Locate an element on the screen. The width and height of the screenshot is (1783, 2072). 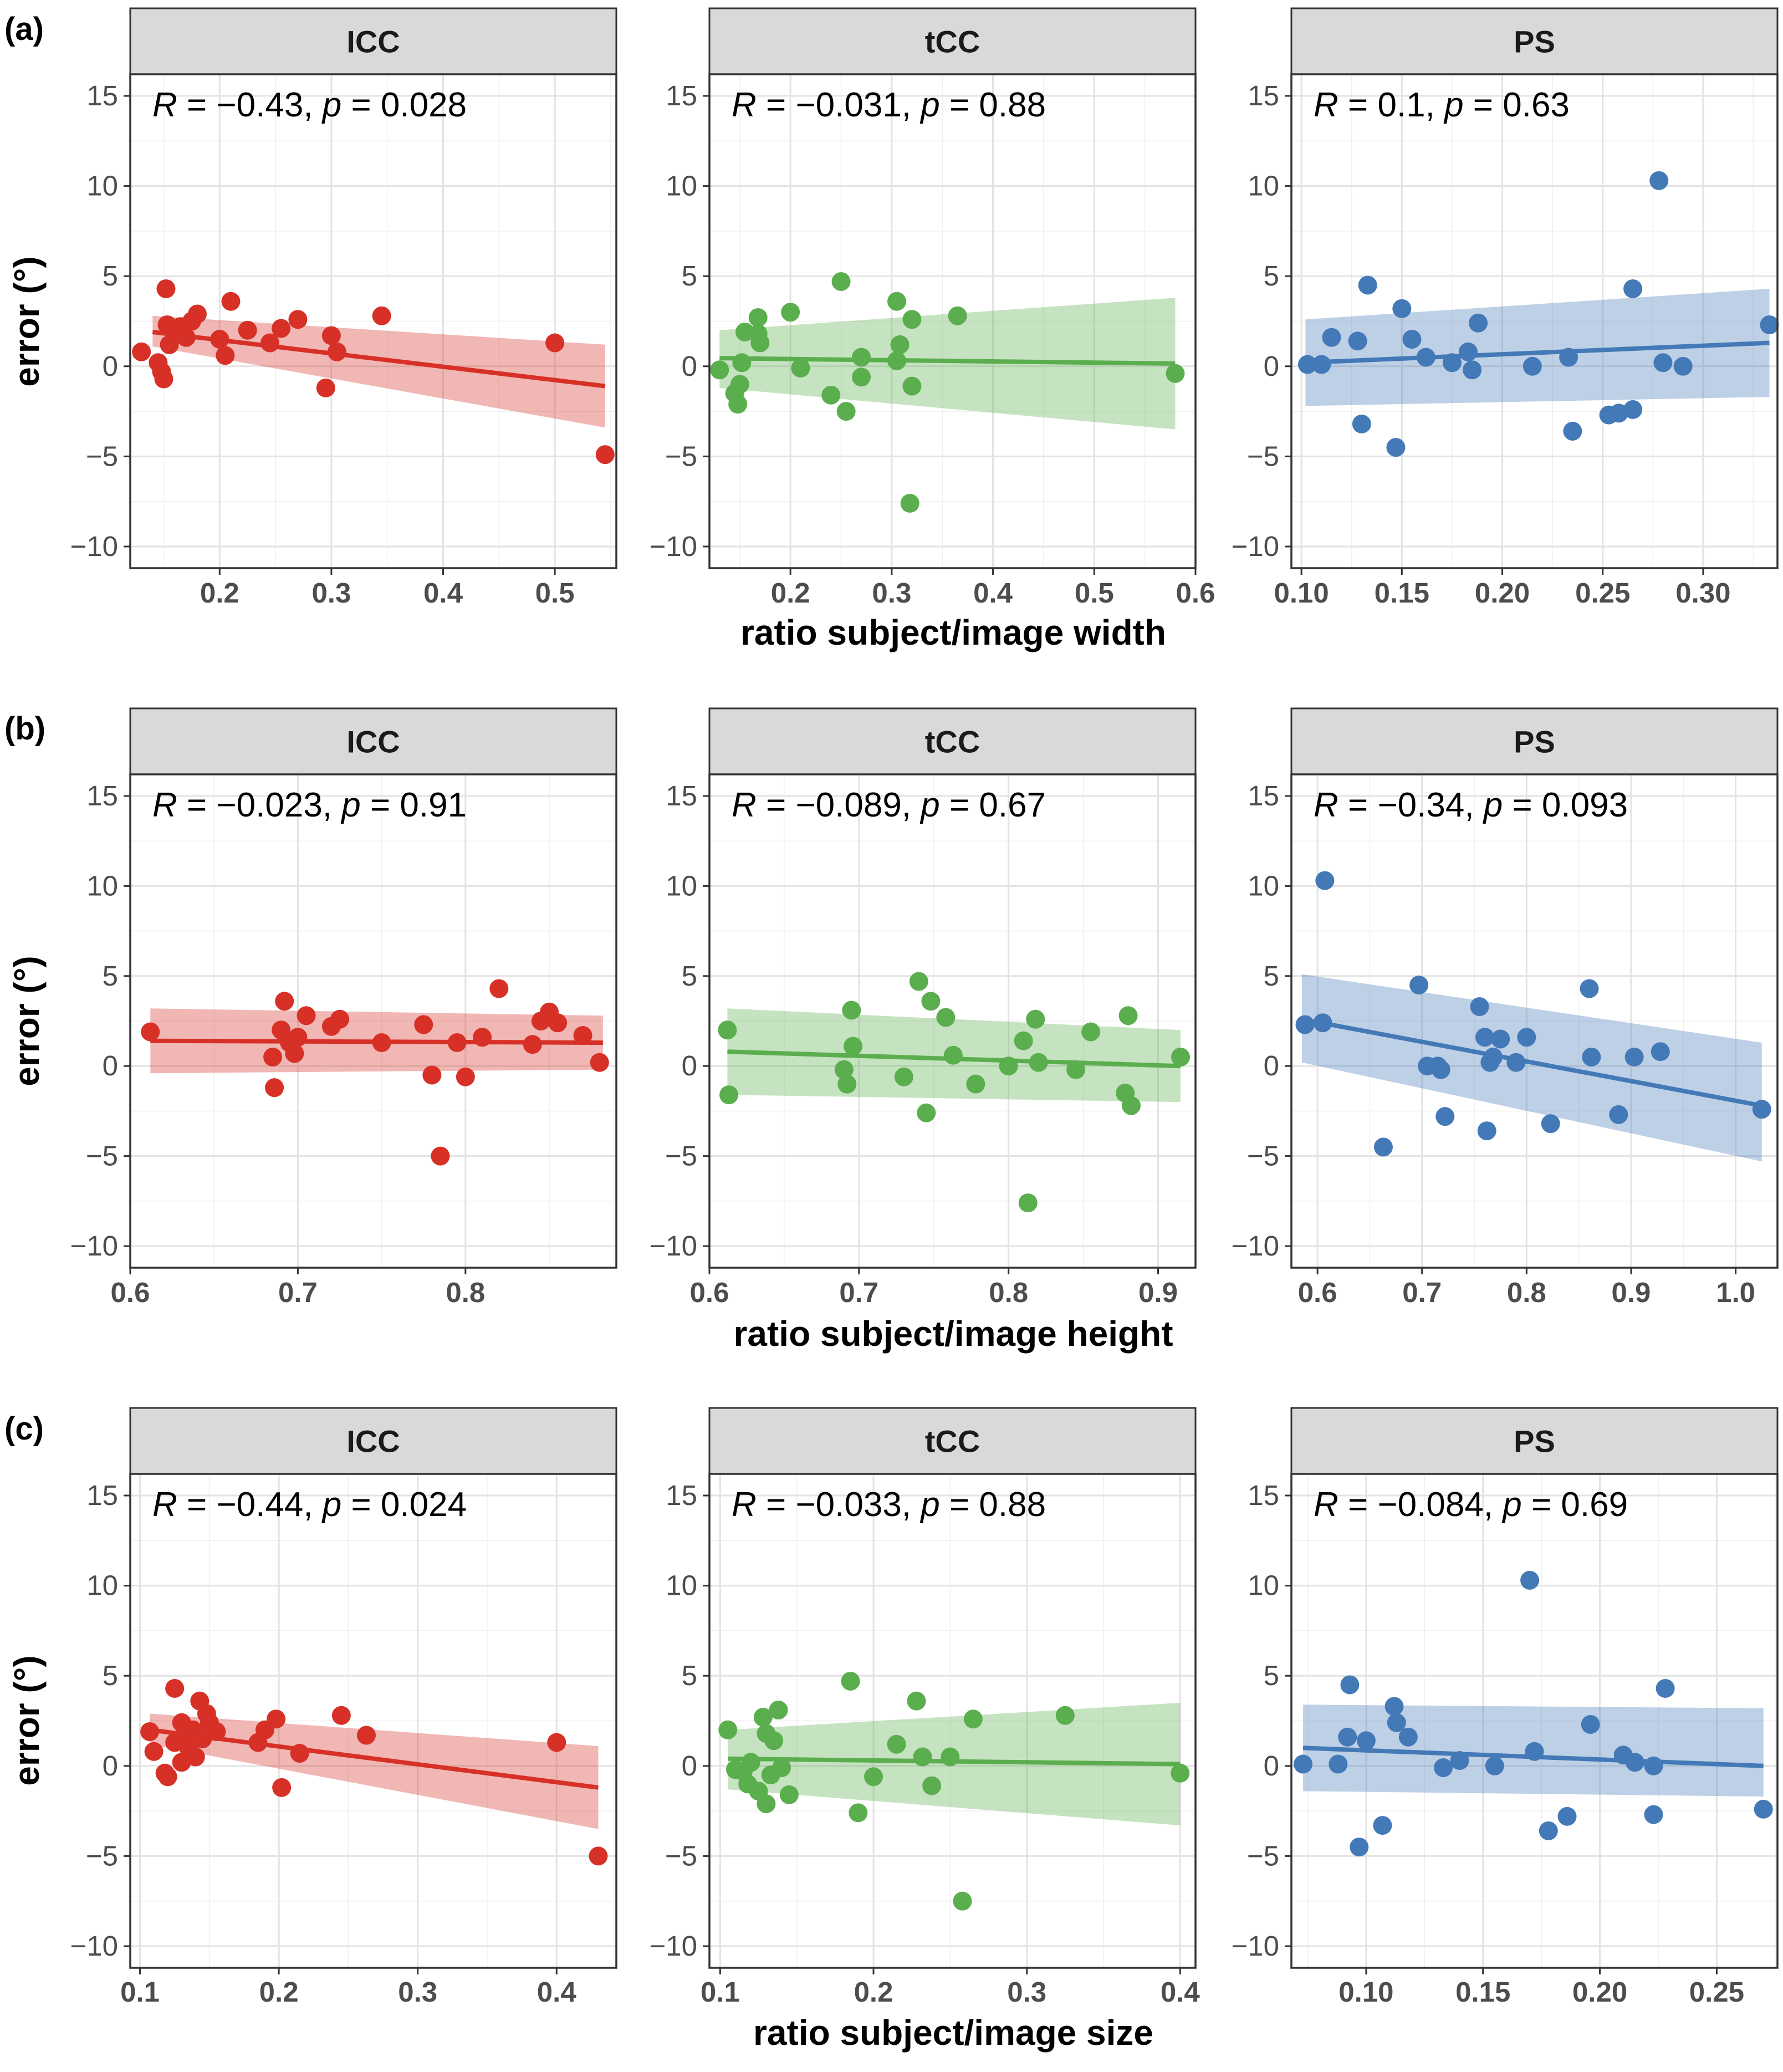
x-tick-label: 0.25 is located at coordinates (1603, 593).